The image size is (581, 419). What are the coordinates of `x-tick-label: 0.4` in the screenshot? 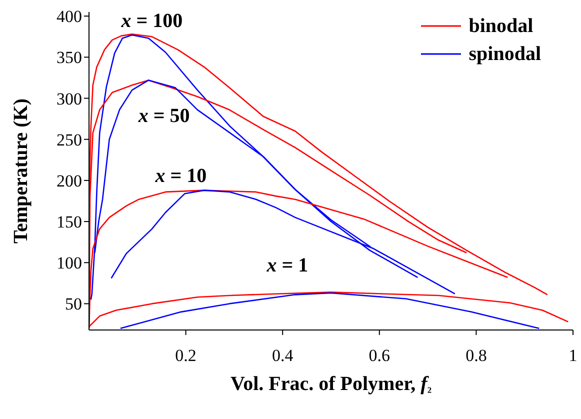 It's located at (283, 356).